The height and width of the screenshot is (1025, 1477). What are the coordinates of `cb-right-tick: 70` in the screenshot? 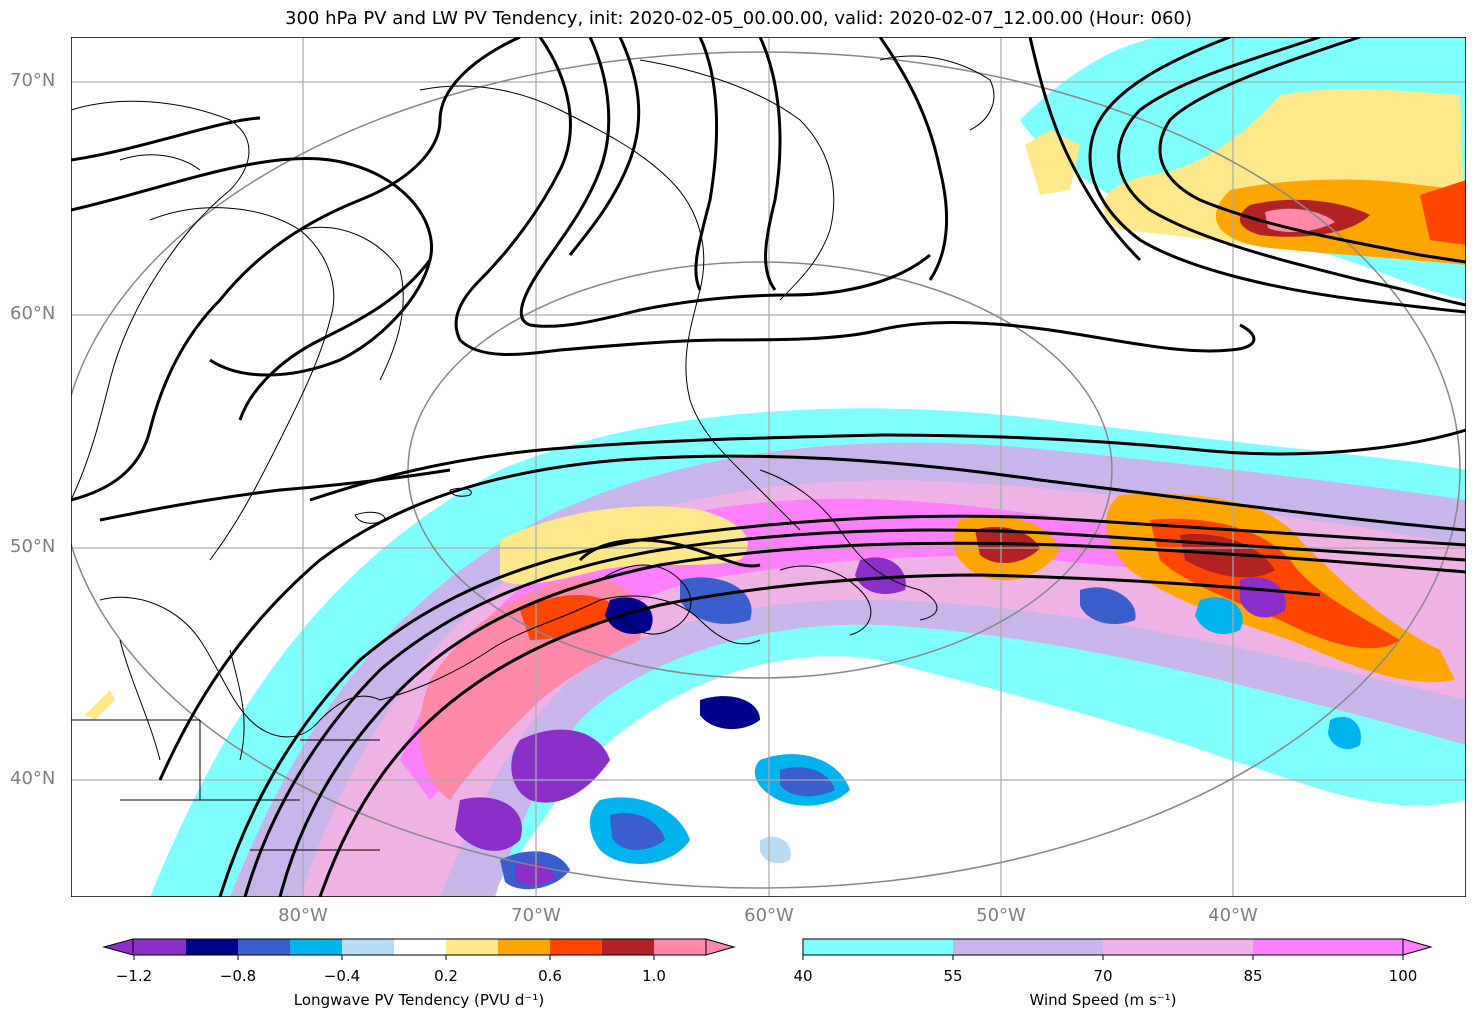 It's located at (1103, 976).